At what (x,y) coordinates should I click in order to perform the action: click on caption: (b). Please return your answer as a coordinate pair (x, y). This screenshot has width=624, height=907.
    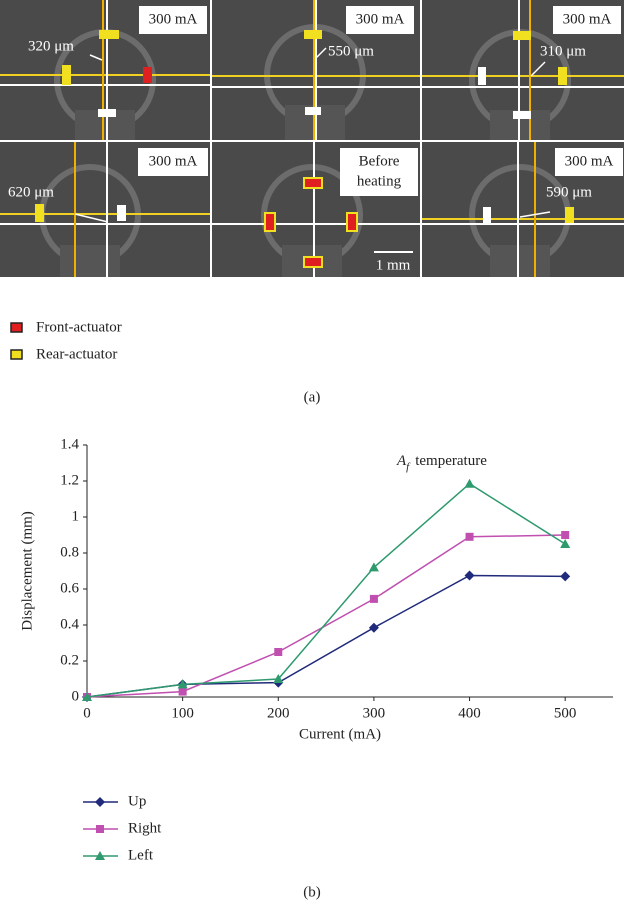
    Looking at the image, I should click on (312, 892).